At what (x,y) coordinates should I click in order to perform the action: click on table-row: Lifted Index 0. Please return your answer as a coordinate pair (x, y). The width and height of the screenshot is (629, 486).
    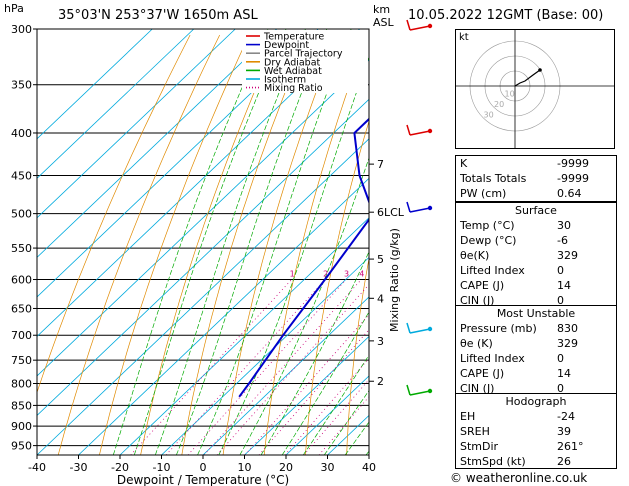
    Looking at the image, I should click on (536, 270).